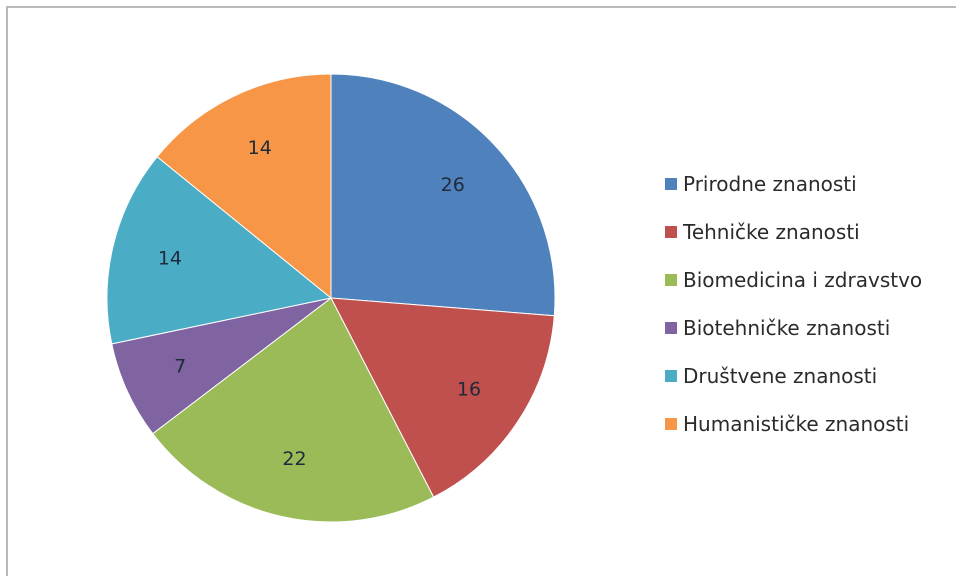 This screenshot has width=958, height=578. I want to click on legend-item-prirodne-znanosti: Prirodne znanosti, so click(810, 184).